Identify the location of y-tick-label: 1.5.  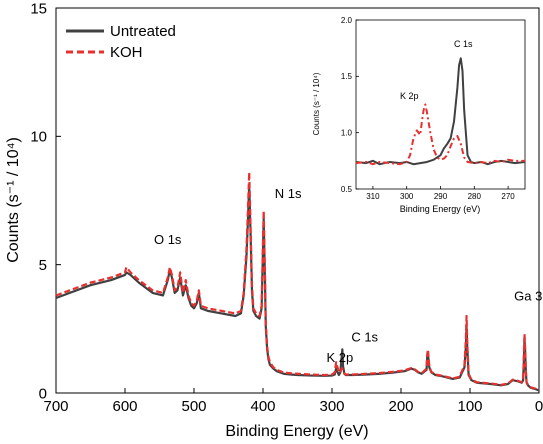
(347, 76).